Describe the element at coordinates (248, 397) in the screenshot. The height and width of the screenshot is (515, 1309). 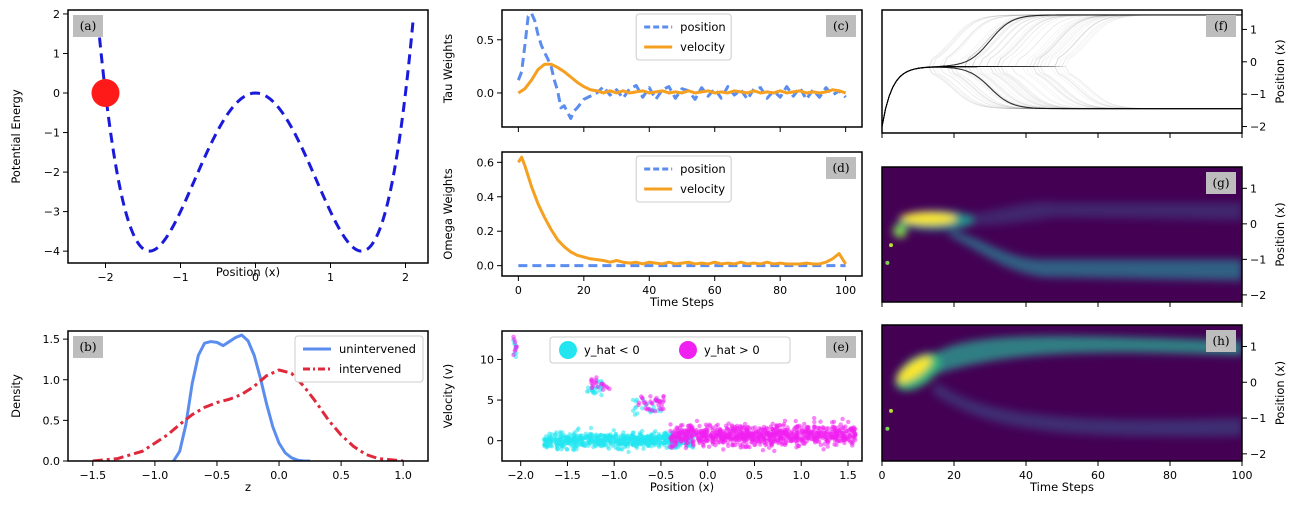
I see `plot-area-b` at that location.